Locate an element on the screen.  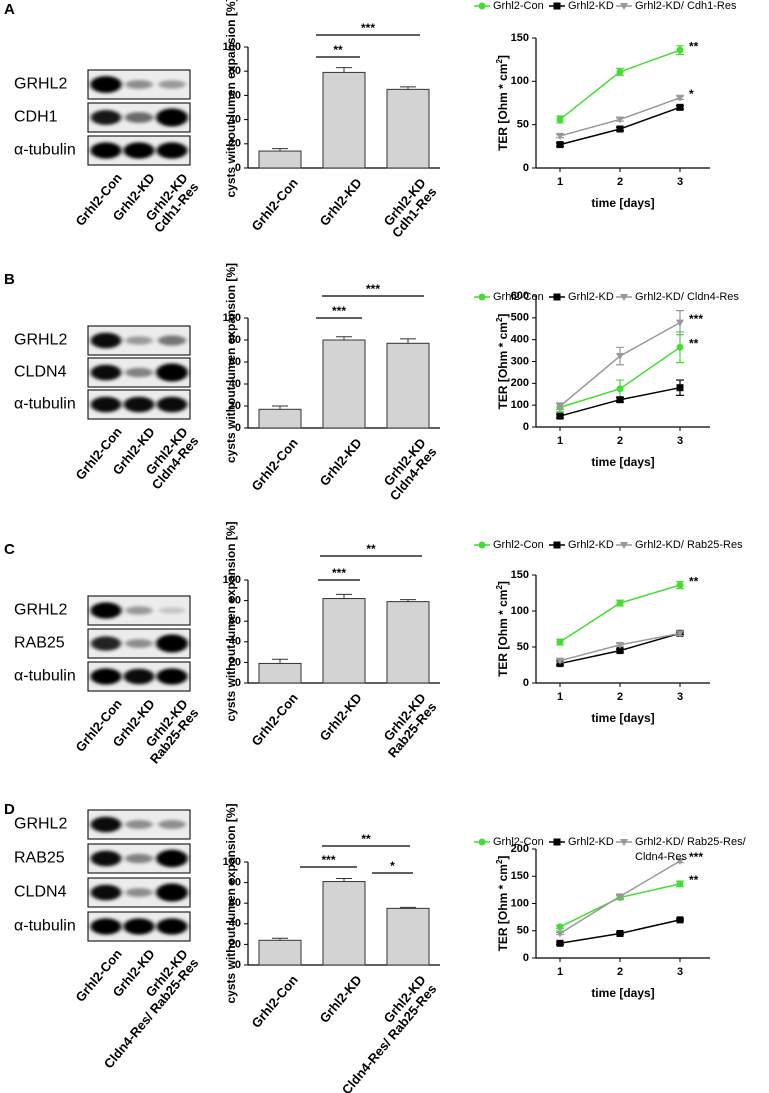
panel-label: D is located at coordinates (9, 809).